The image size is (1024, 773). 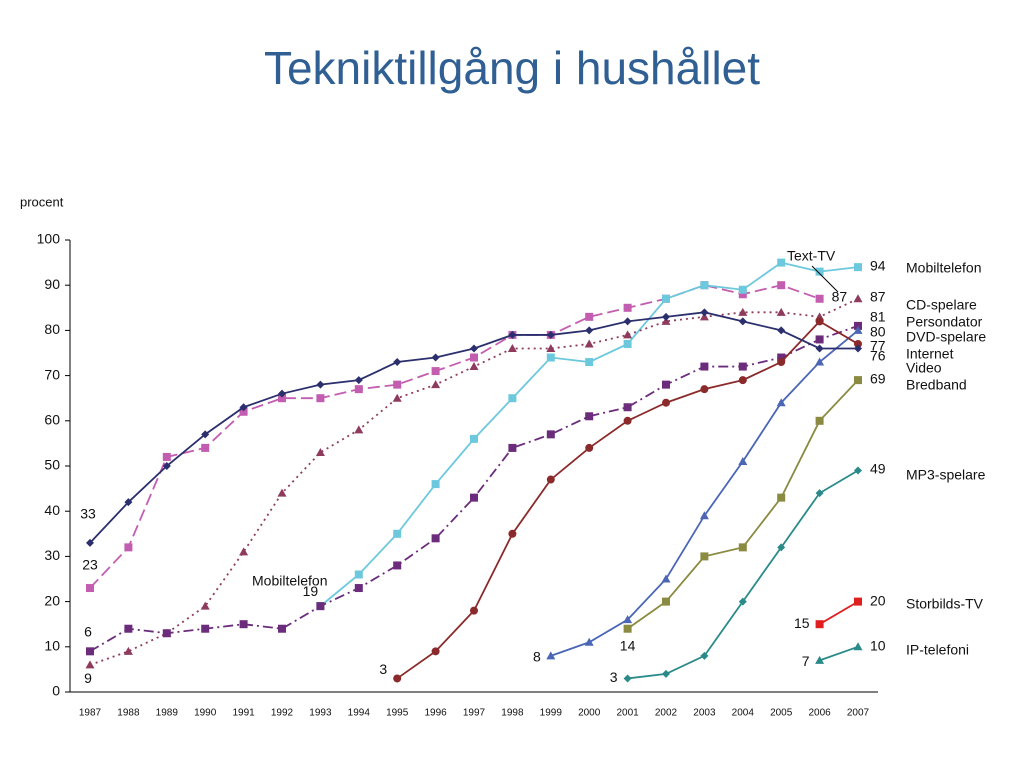 What do you see at coordinates (628, 645) in the screenshot?
I see `data-label: 14` at bounding box center [628, 645].